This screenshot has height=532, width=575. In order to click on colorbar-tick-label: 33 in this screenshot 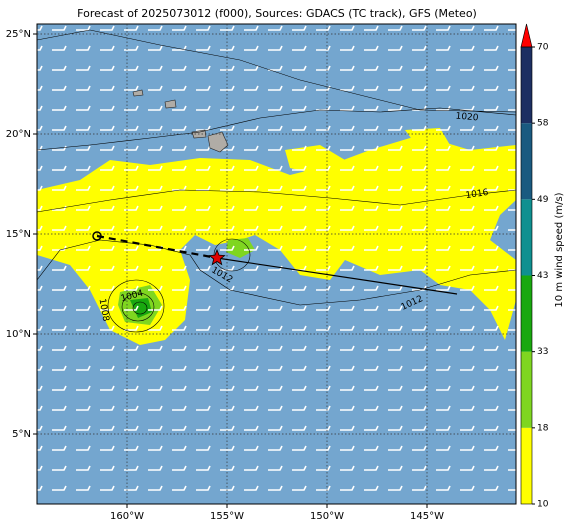, I will do `click(542, 352)`.